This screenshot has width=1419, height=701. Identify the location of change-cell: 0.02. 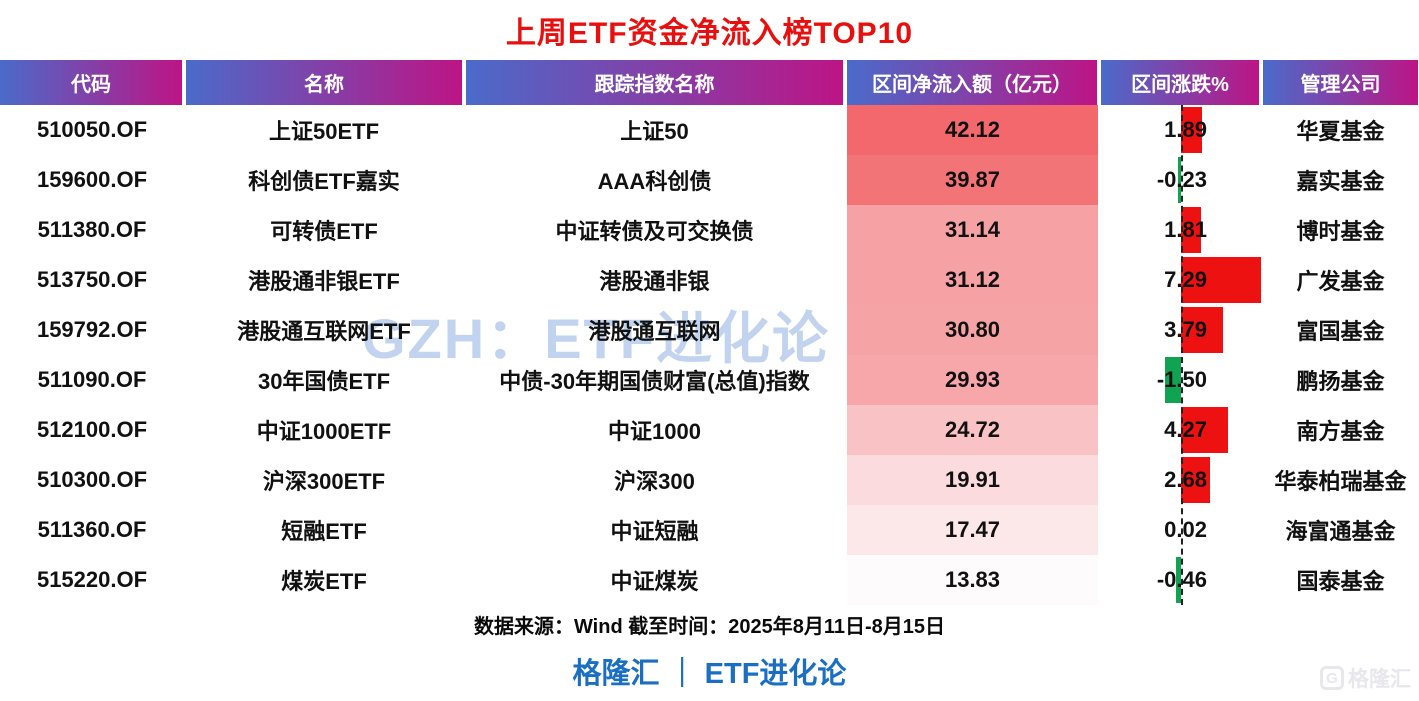
(1185, 529).